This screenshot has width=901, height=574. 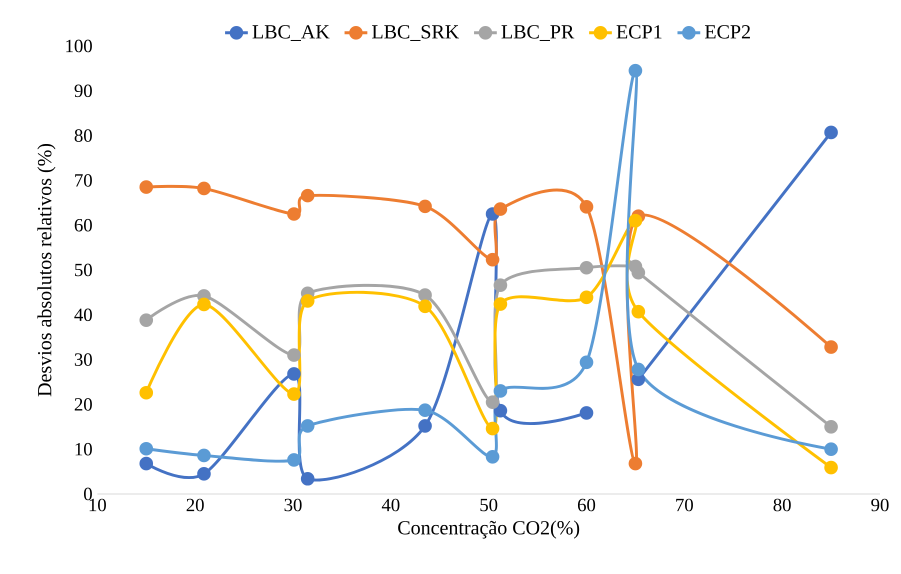 I want to click on y-tick-label: 100, so click(x=79, y=46).